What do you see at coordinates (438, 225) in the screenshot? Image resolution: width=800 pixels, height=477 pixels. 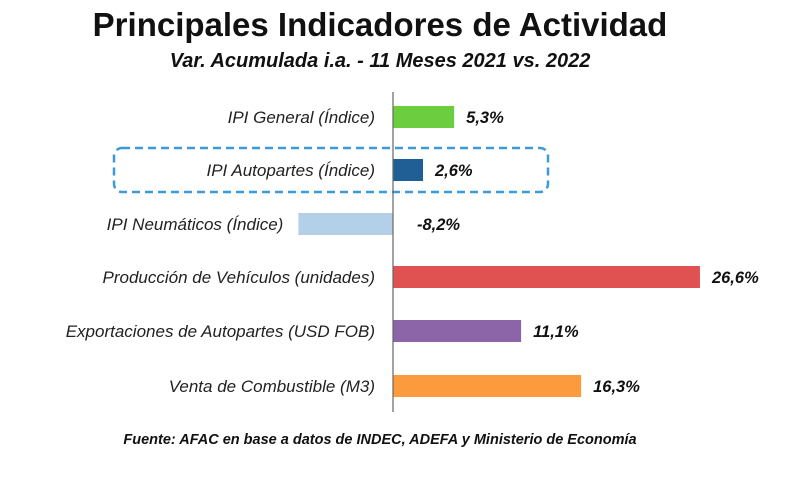 I see `data-label: -8,2%` at bounding box center [438, 225].